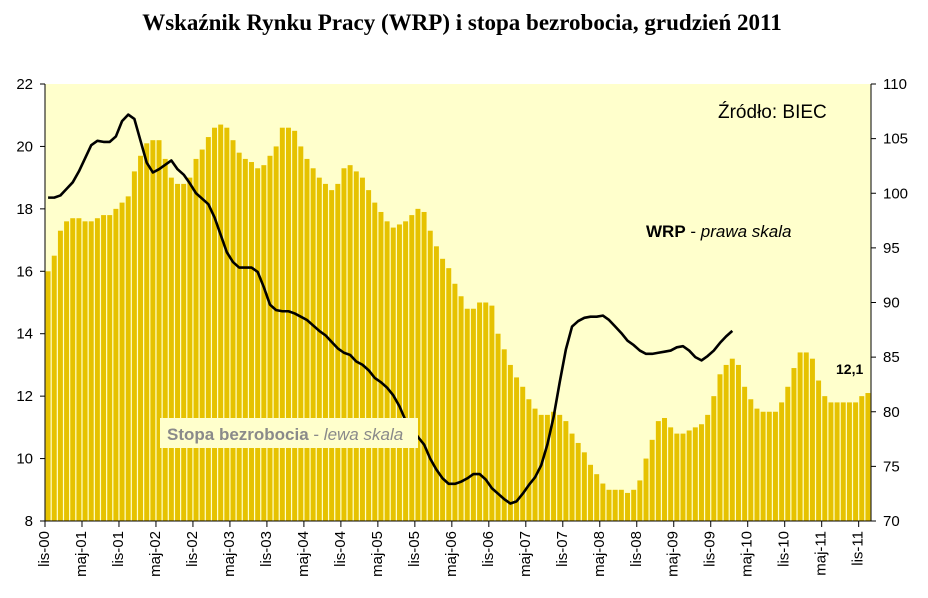 The width and height of the screenshot is (928, 598). What do you see at coordinates (891, 412) in the screenshot?
I see `right-tick-label: 80` at bounding box center [891, 412].